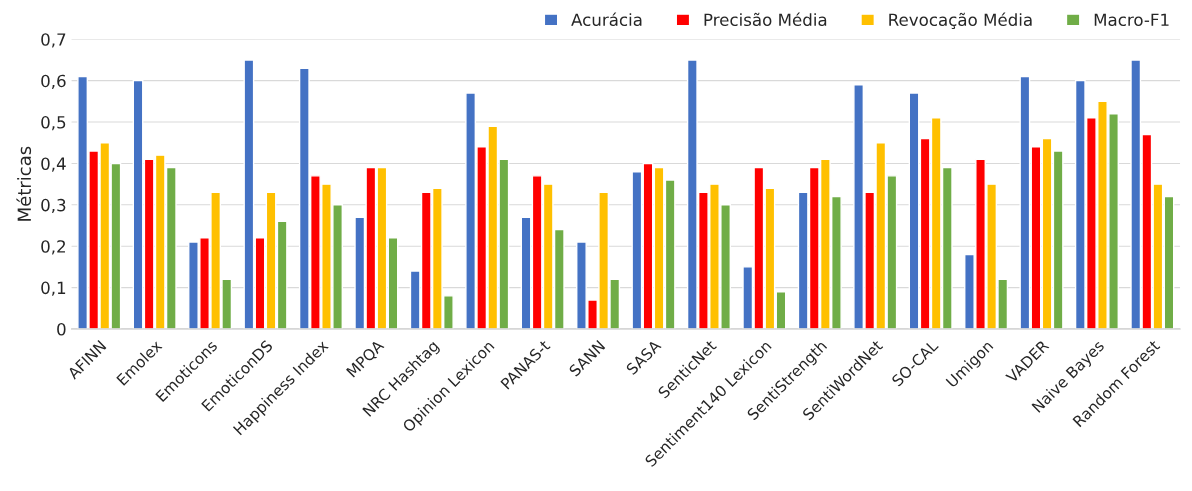 The height and width of the screenshot is (491, 1192). Describe the element at coordinates (61, 329) in the screenshot. I see `y-tick-label: 0` at that location.